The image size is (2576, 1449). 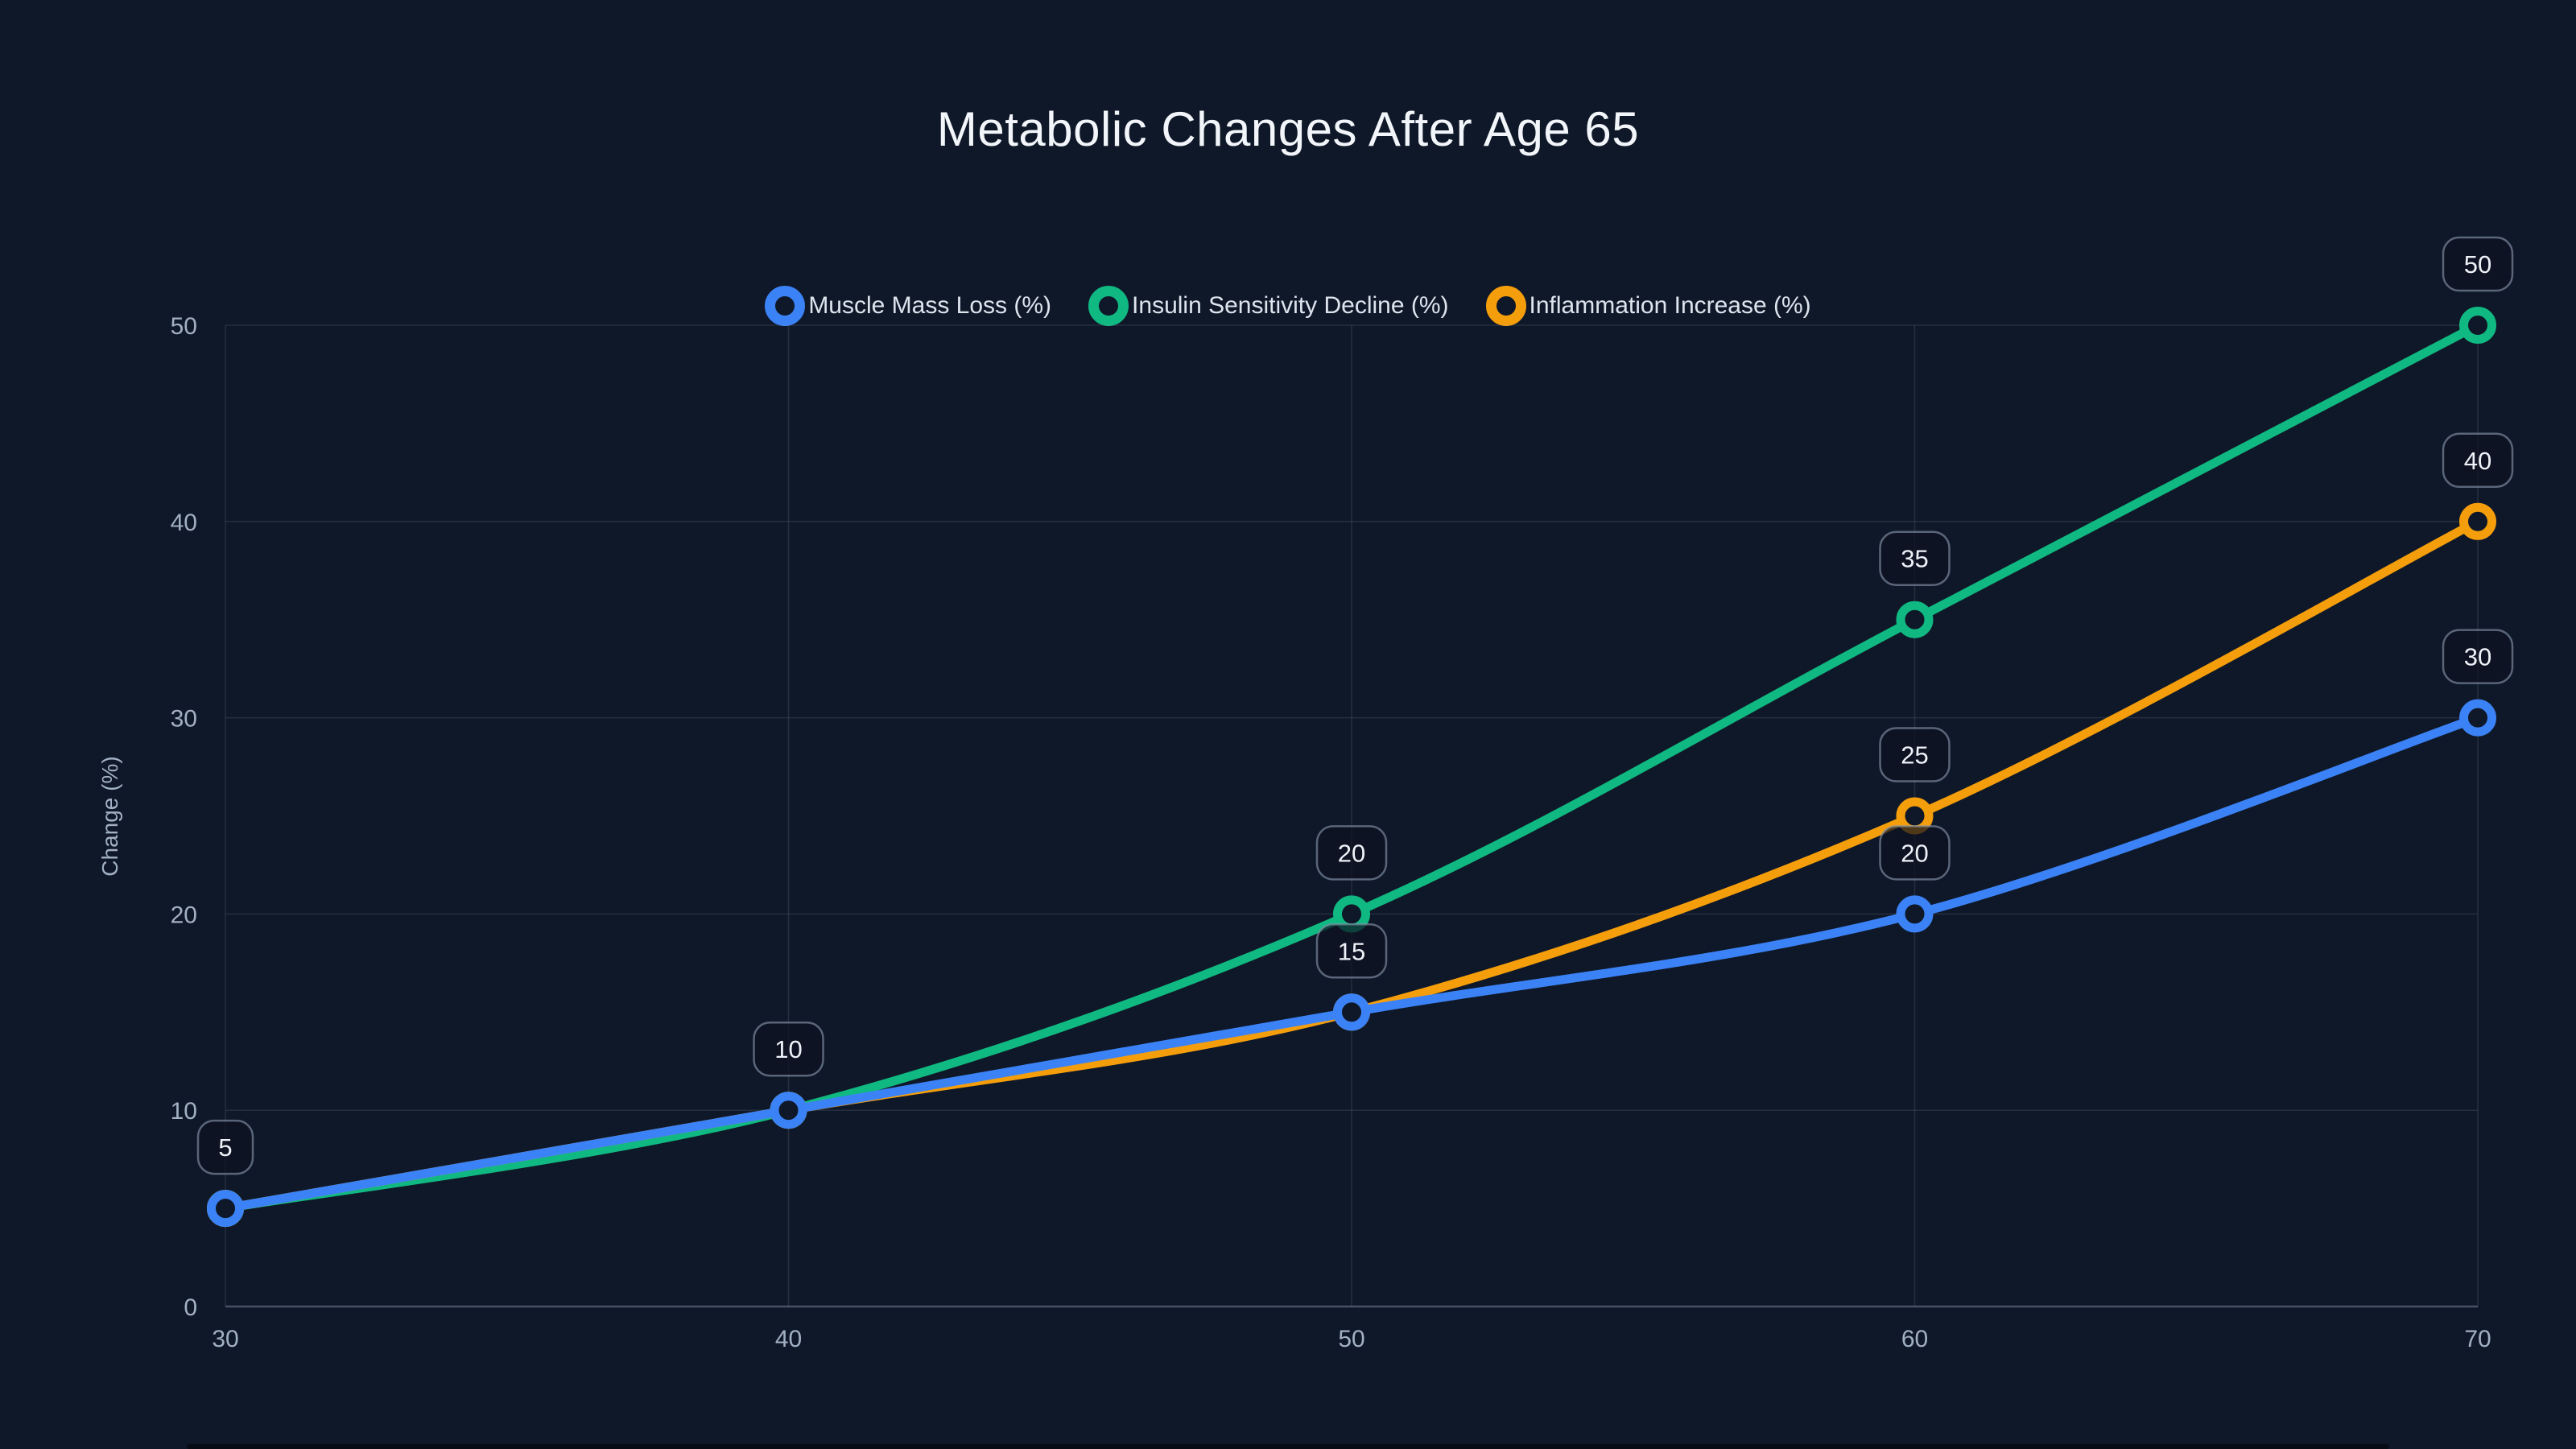 What do you see at coordinates (184, 719) in the screenshot?
I see `y-tick-label-30: 30` at bounding box center [184, 719].